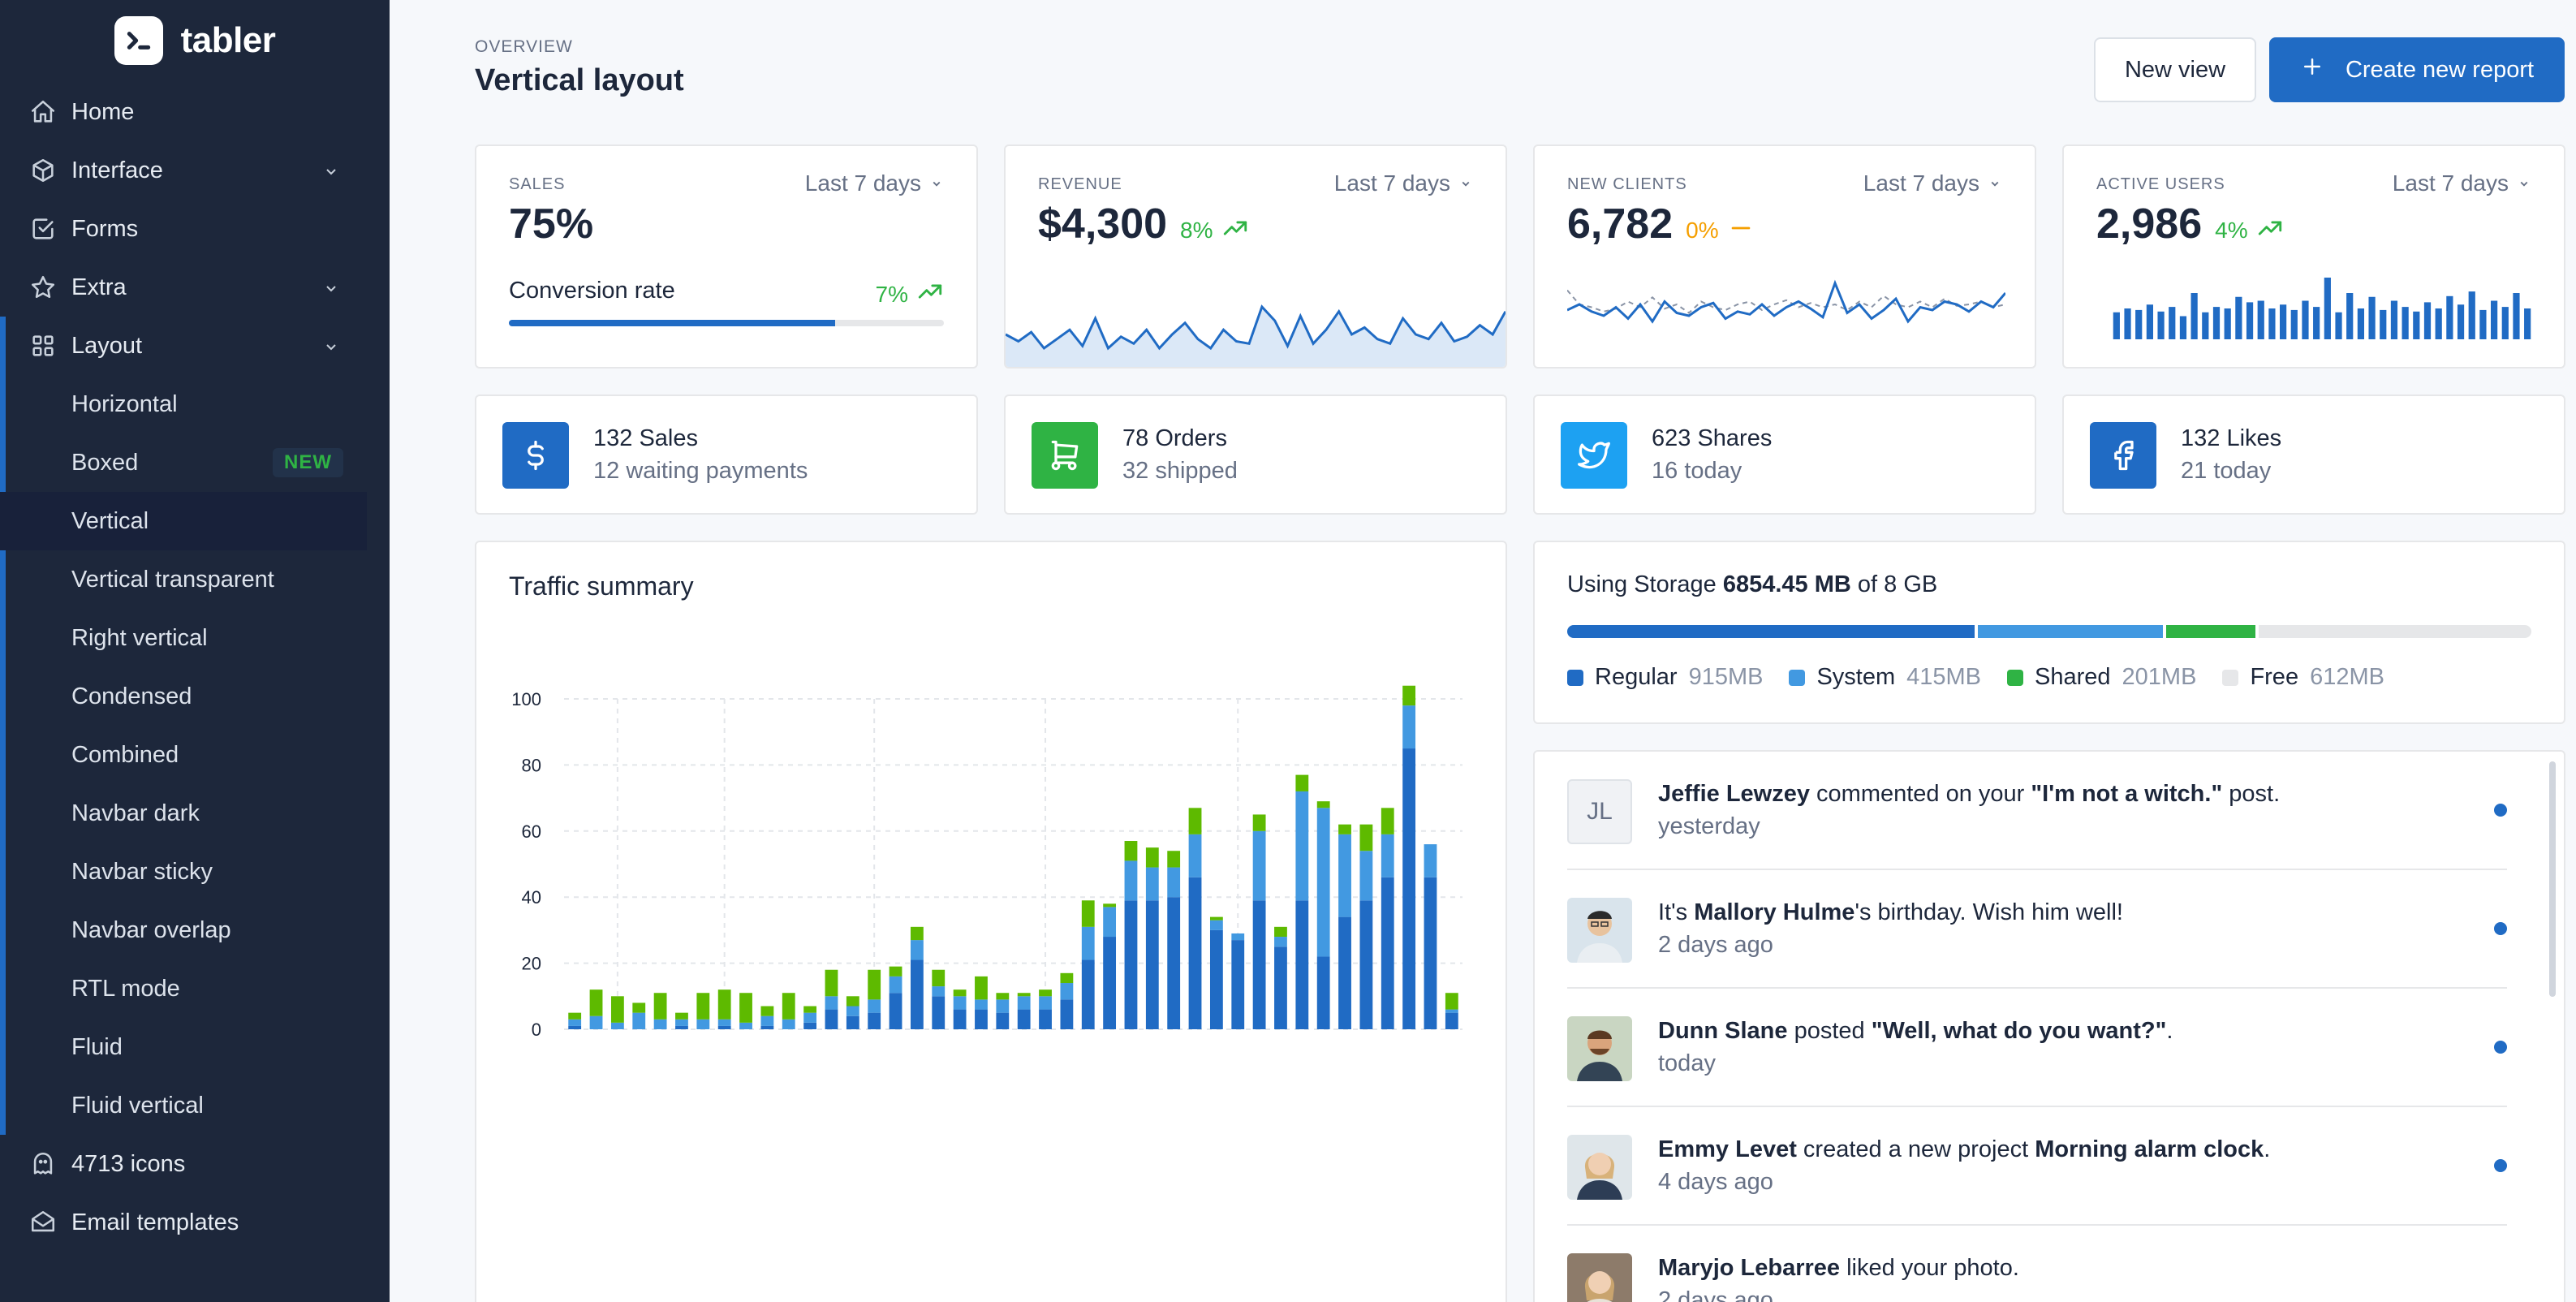 The height and width of the screenshot is (1302, 2576). I want to click on new-view-button: New view, so click(2175, 69).